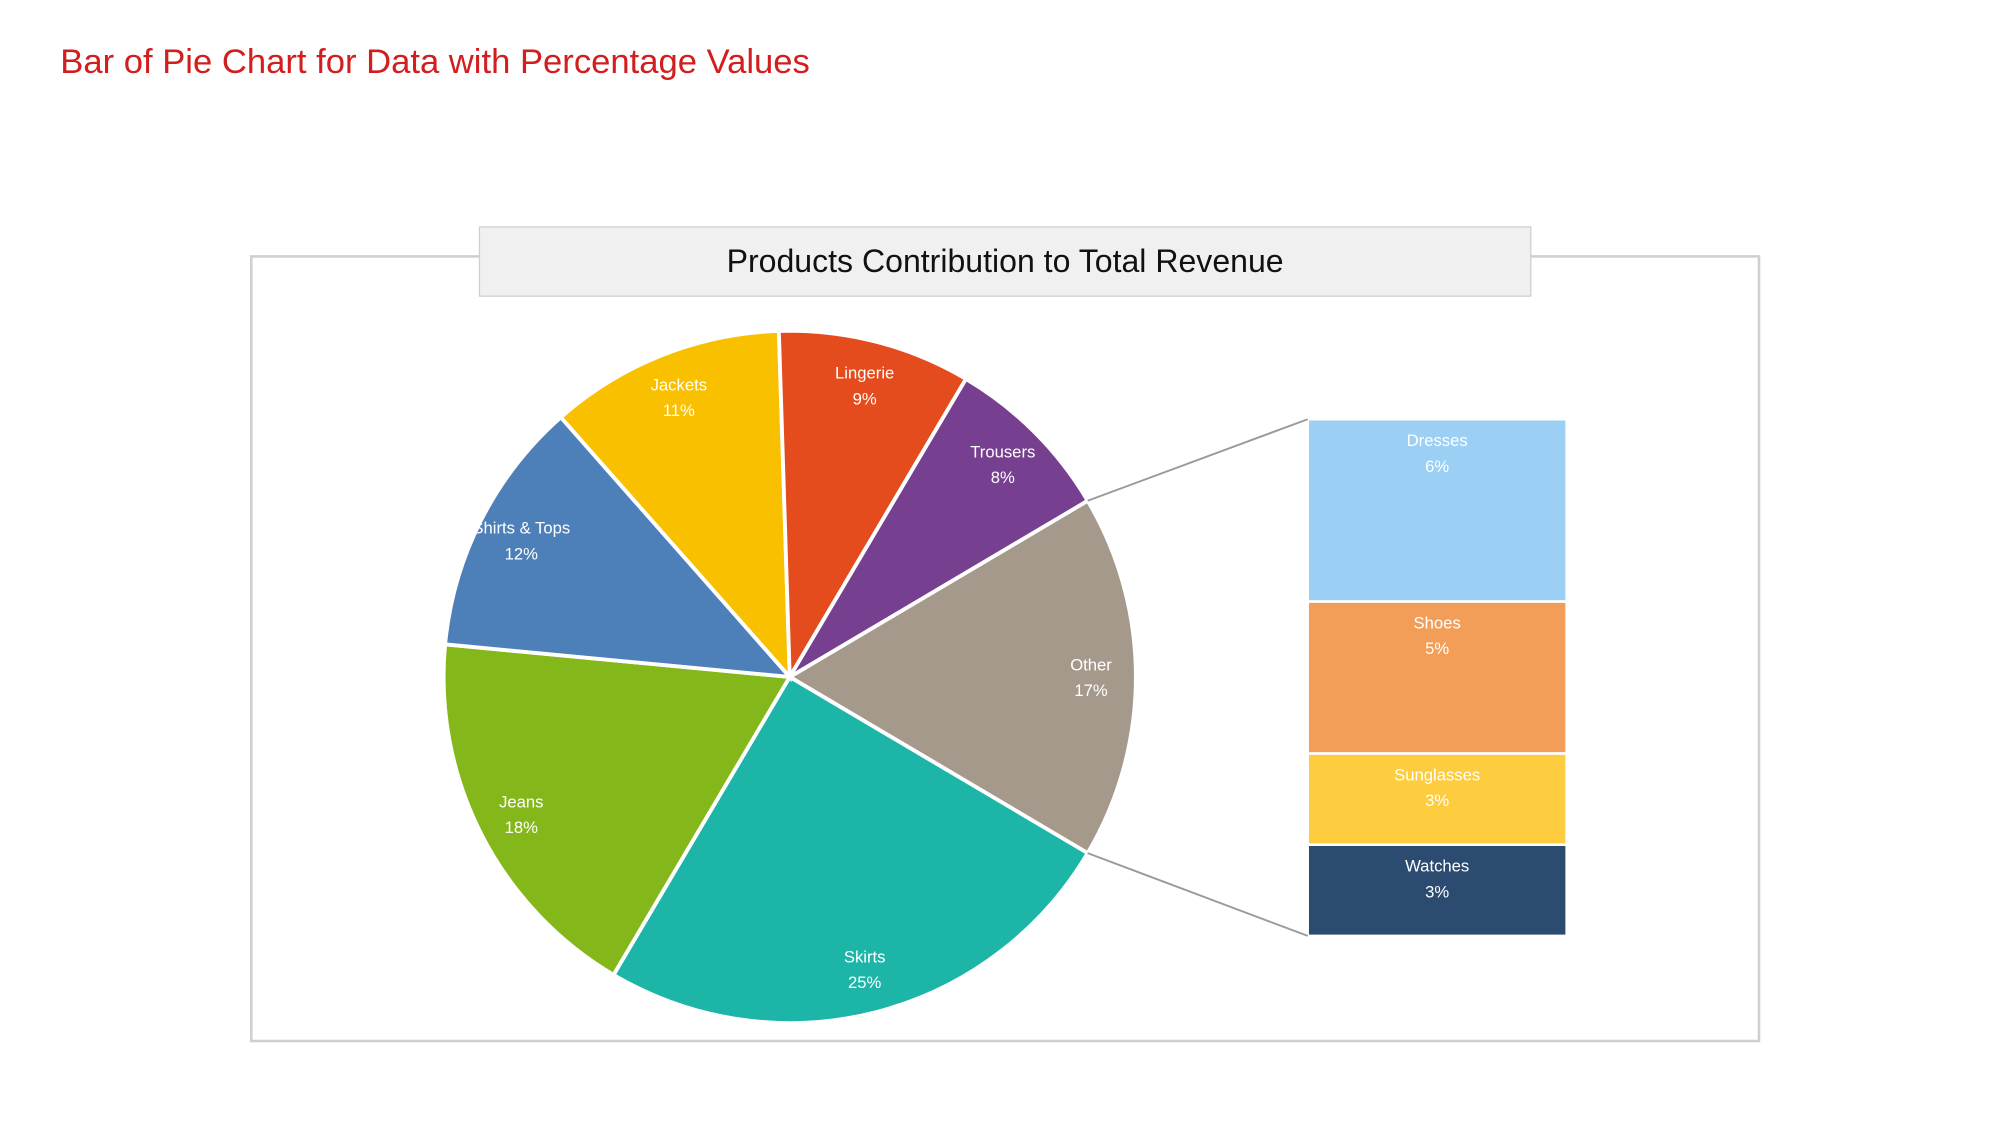  Describe the element at coordinates (1198, 677) in the screenshot. I see `connector-lines` at that location.